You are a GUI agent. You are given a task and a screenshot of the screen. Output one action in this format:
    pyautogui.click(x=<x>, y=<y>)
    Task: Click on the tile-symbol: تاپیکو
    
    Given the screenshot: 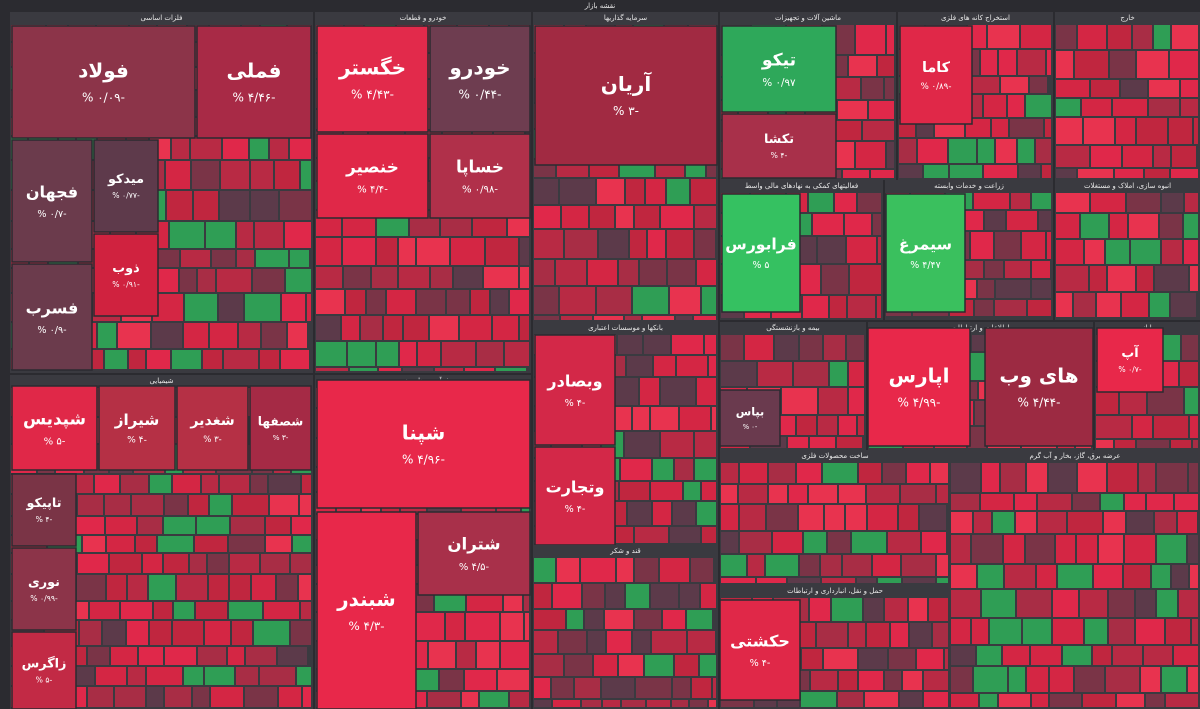 What is the action you would take?
    pyautogui.click(x=43, y=503)
    